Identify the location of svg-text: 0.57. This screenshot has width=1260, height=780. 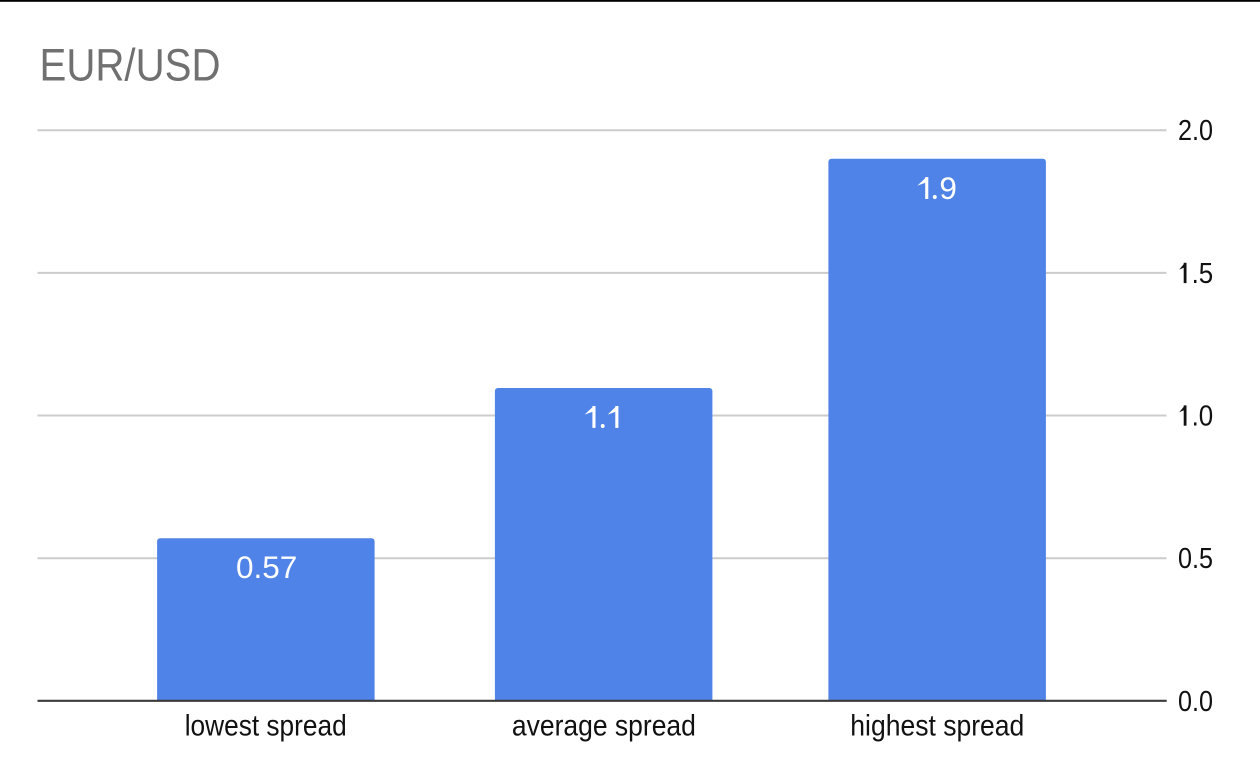
(266, 567).